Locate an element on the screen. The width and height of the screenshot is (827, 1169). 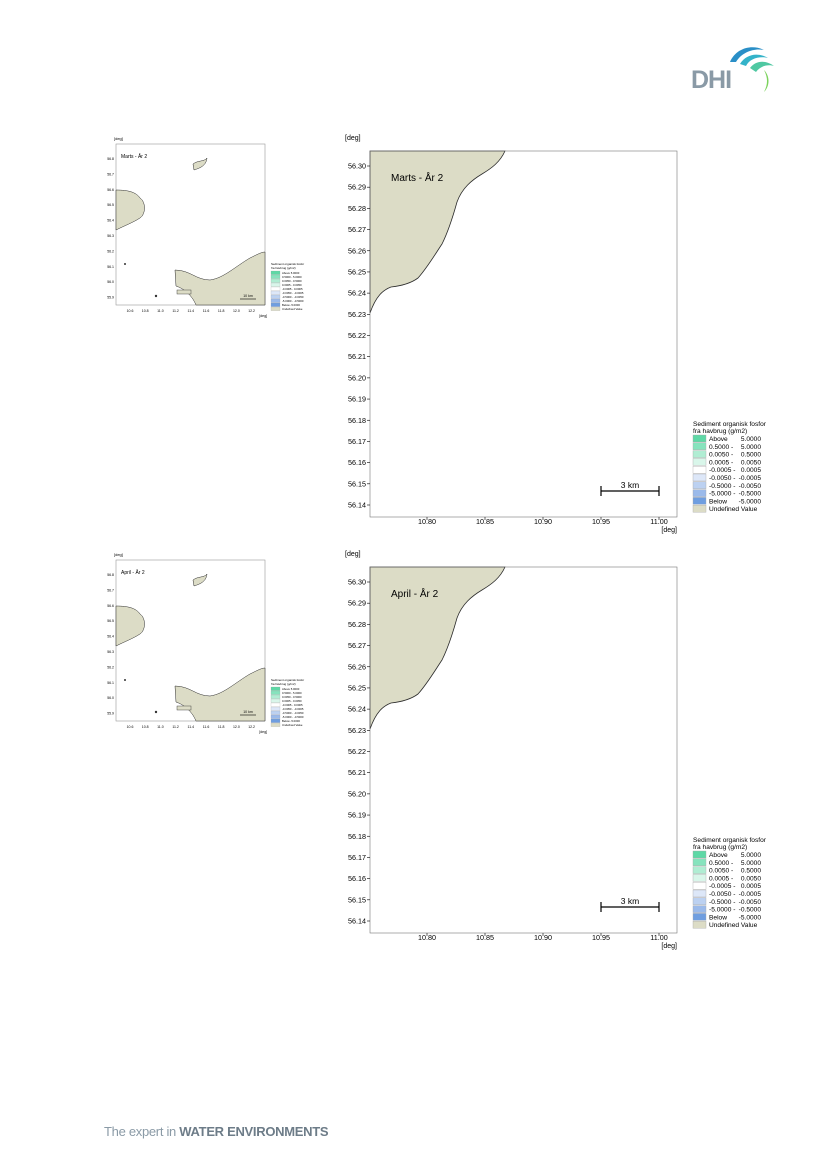
overview-x-unit: [deg] is located at coordinates (263, 316).